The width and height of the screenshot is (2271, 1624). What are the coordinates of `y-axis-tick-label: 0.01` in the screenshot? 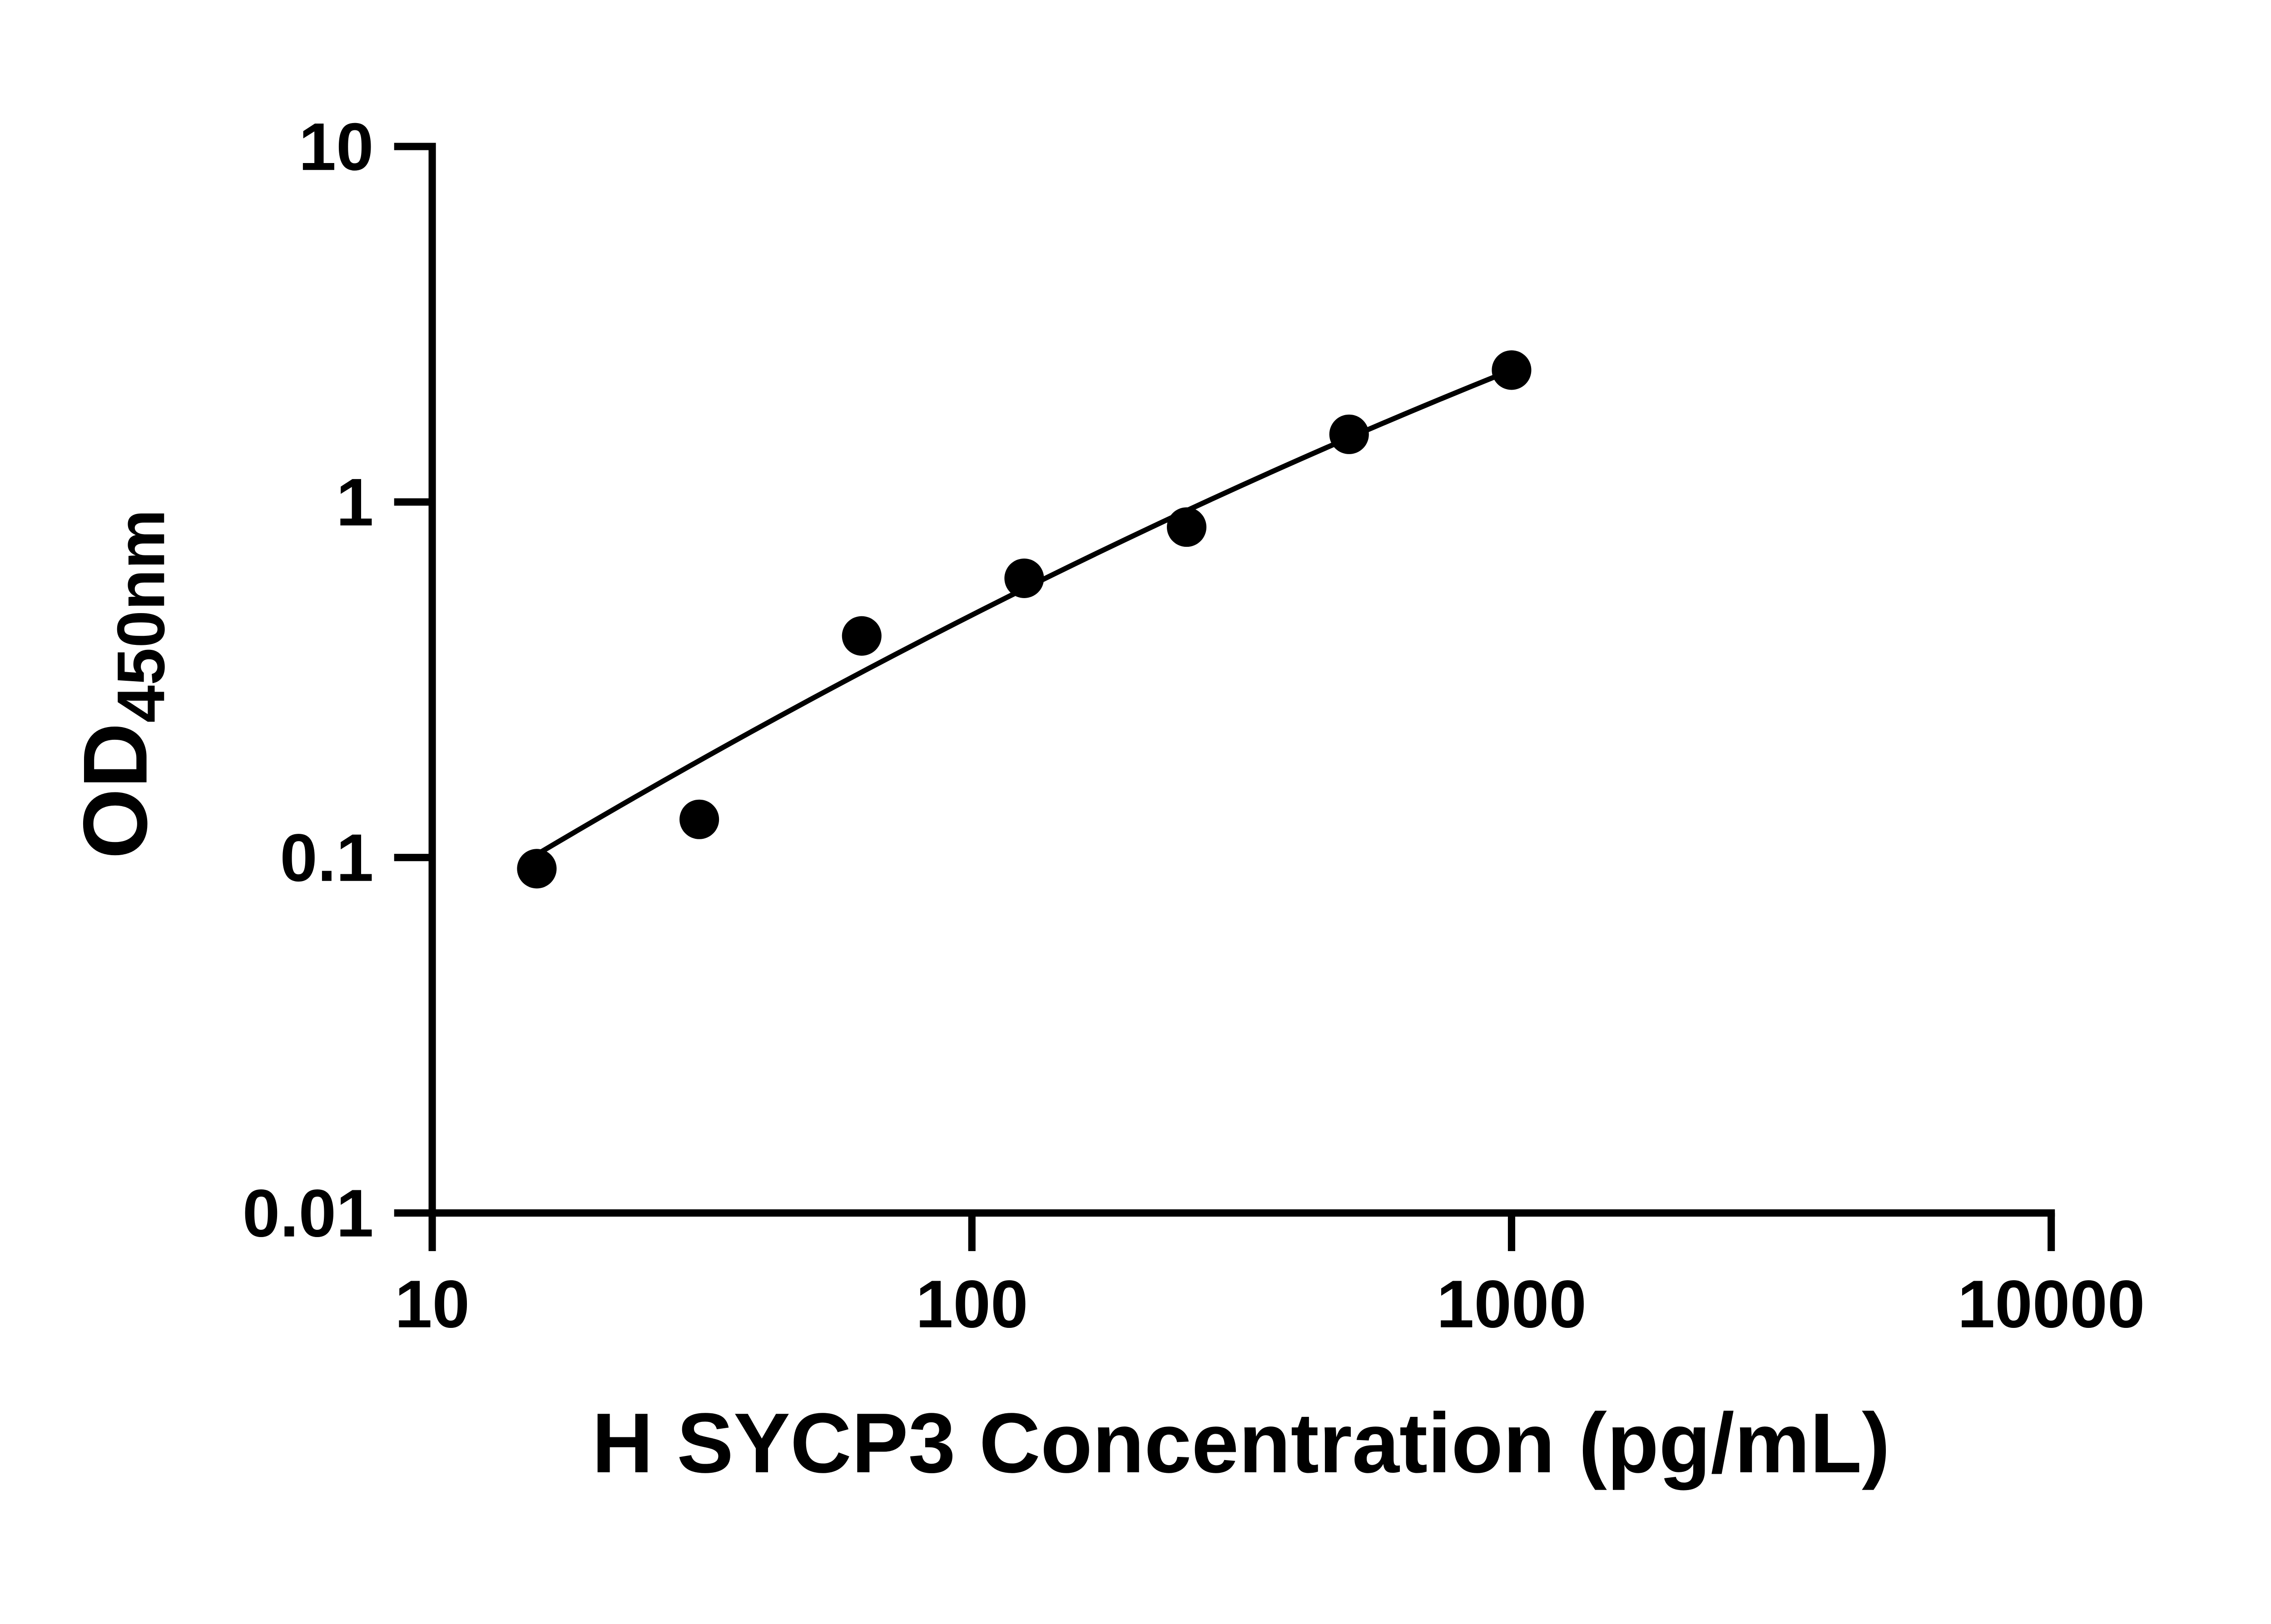 It's located at (308, 1213).